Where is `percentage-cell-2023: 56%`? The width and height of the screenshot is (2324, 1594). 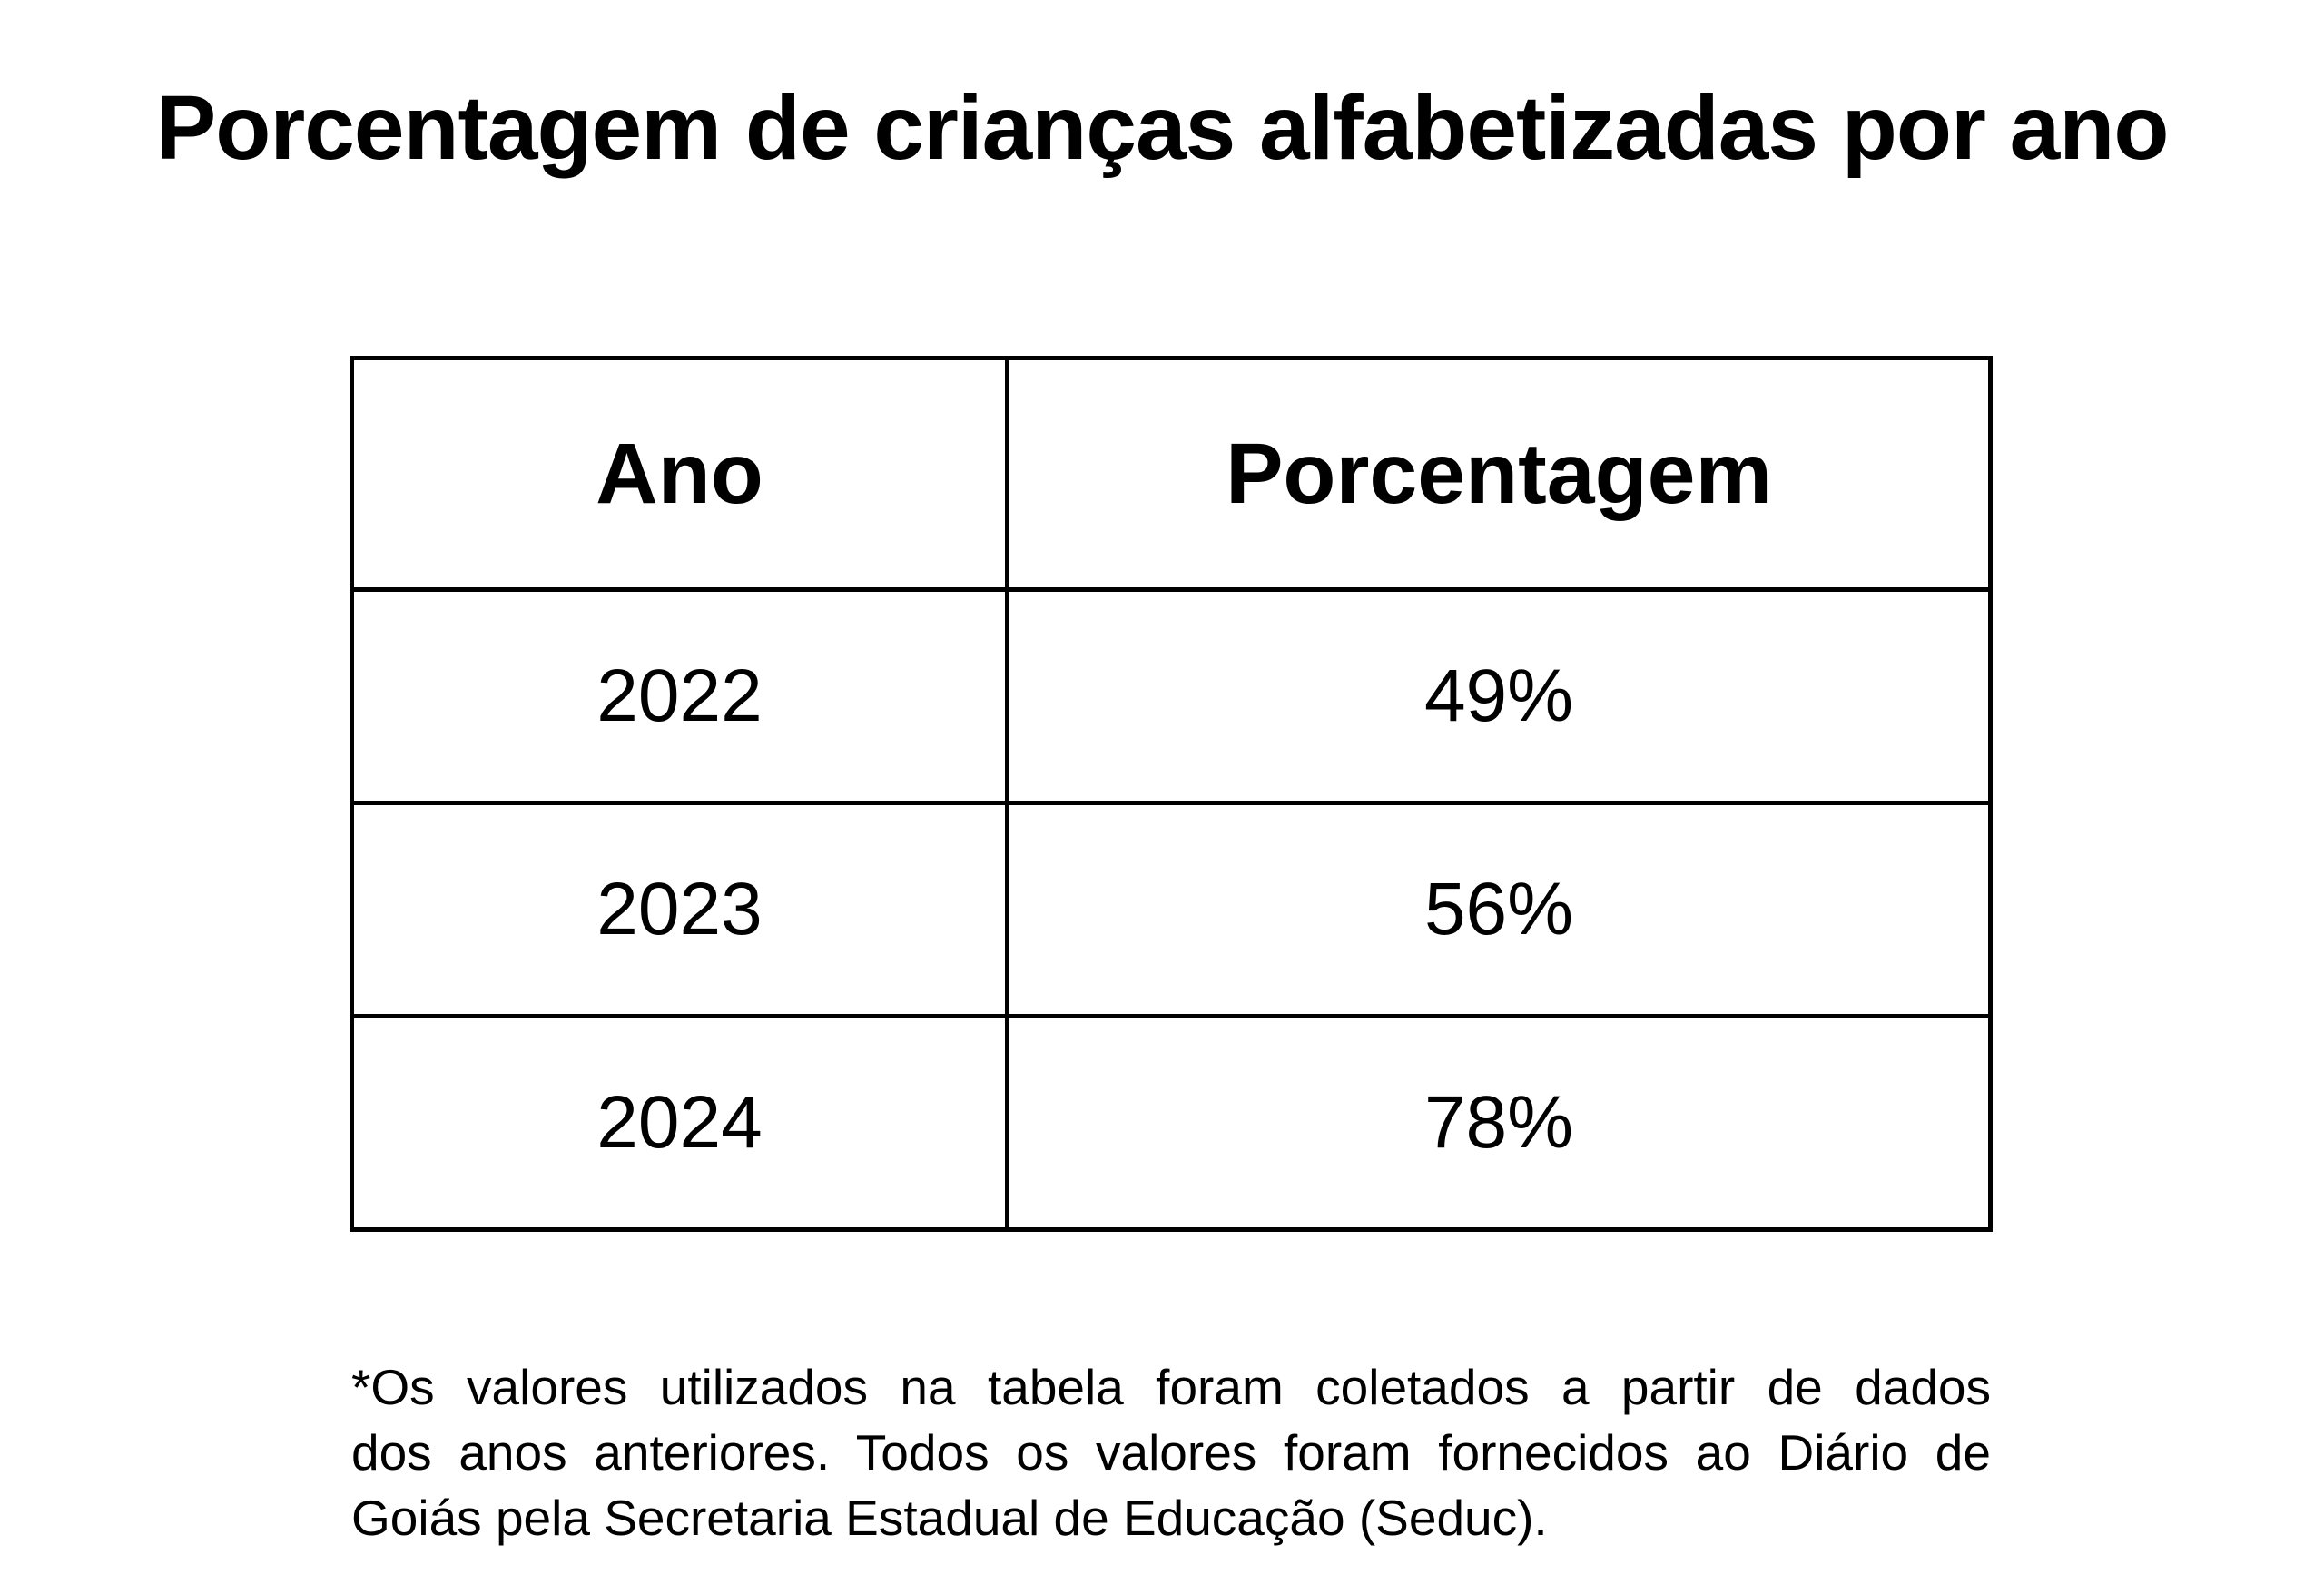 percentage-cell-2023: 56% is located at coordinates (1499, 910).